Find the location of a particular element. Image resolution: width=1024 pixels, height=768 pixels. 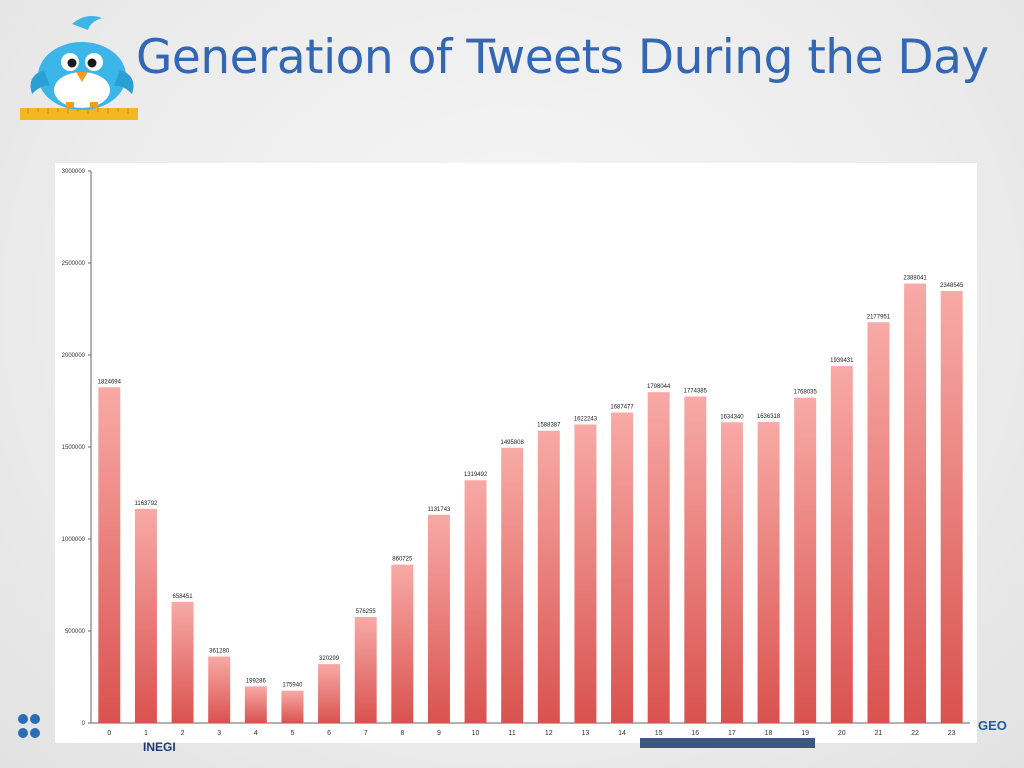

bird-logo-icon is located at coordinates (79, 68).